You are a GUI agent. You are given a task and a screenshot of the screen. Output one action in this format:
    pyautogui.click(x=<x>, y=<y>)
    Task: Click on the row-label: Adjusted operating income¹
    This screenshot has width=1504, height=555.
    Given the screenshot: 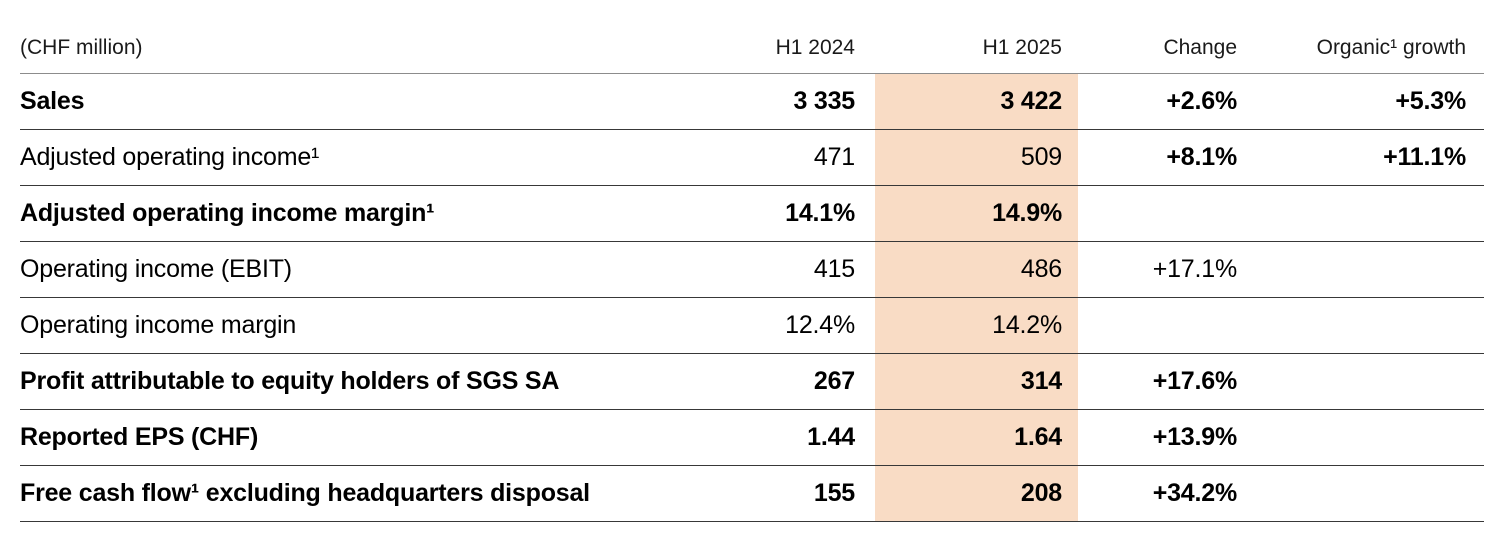 What is the action you would take?
    pyautogui.click(x=370, y=157)
    